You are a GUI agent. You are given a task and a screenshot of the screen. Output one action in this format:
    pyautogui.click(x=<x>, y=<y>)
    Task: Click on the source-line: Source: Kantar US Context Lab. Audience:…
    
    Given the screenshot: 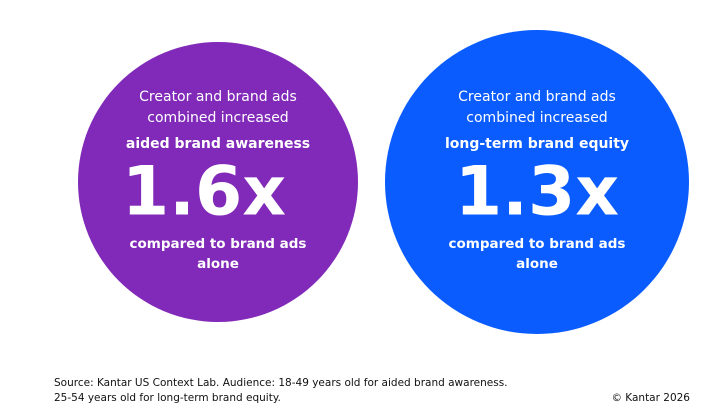 What is the action you would take?
    pyautogui.click(x=281, y=383)
    